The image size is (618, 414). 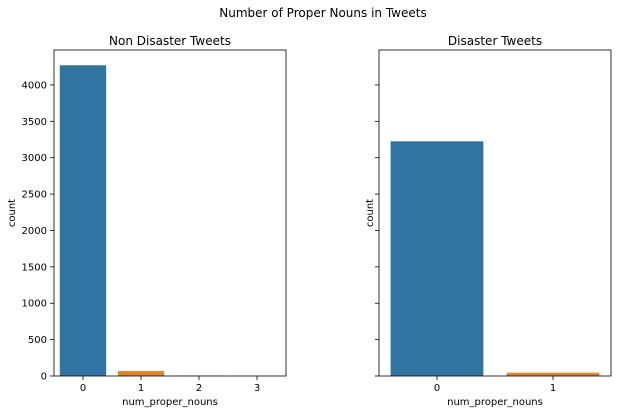 What do you see at coordinates (370, 213) in the screenshot?
I see `y-axis-title-disaster: count` at bounding box center [370, 213].